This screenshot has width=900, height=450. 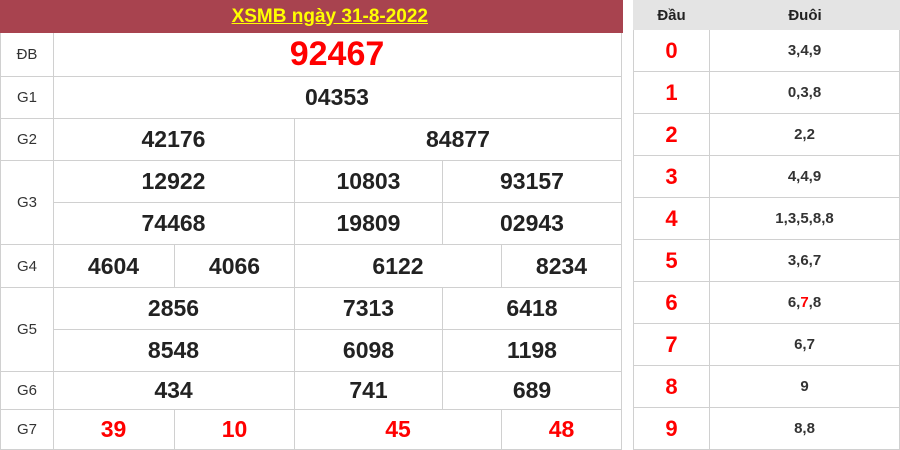 I want to click on prize-number: 8234, so click(x=562, y=266).